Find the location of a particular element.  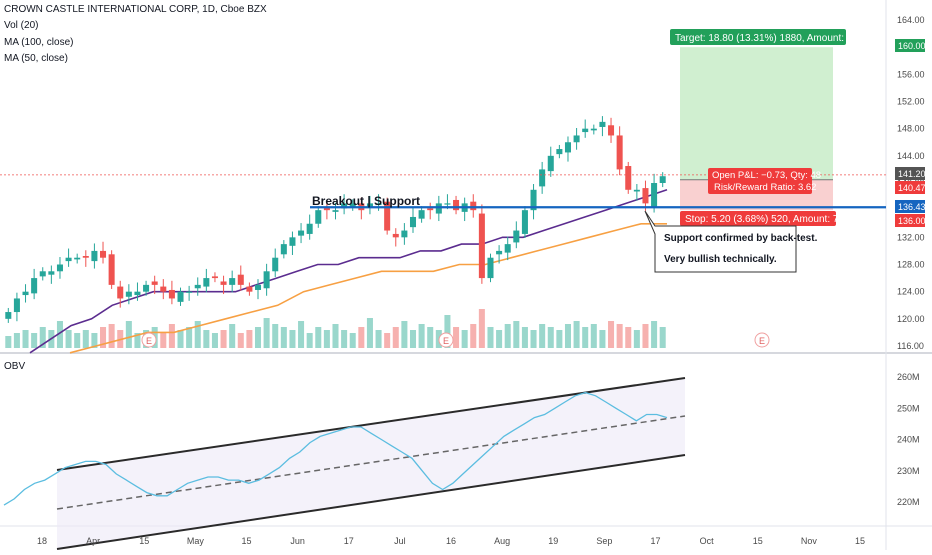

price-axis-tick: 164.00 is located at coordinates (911, 20).